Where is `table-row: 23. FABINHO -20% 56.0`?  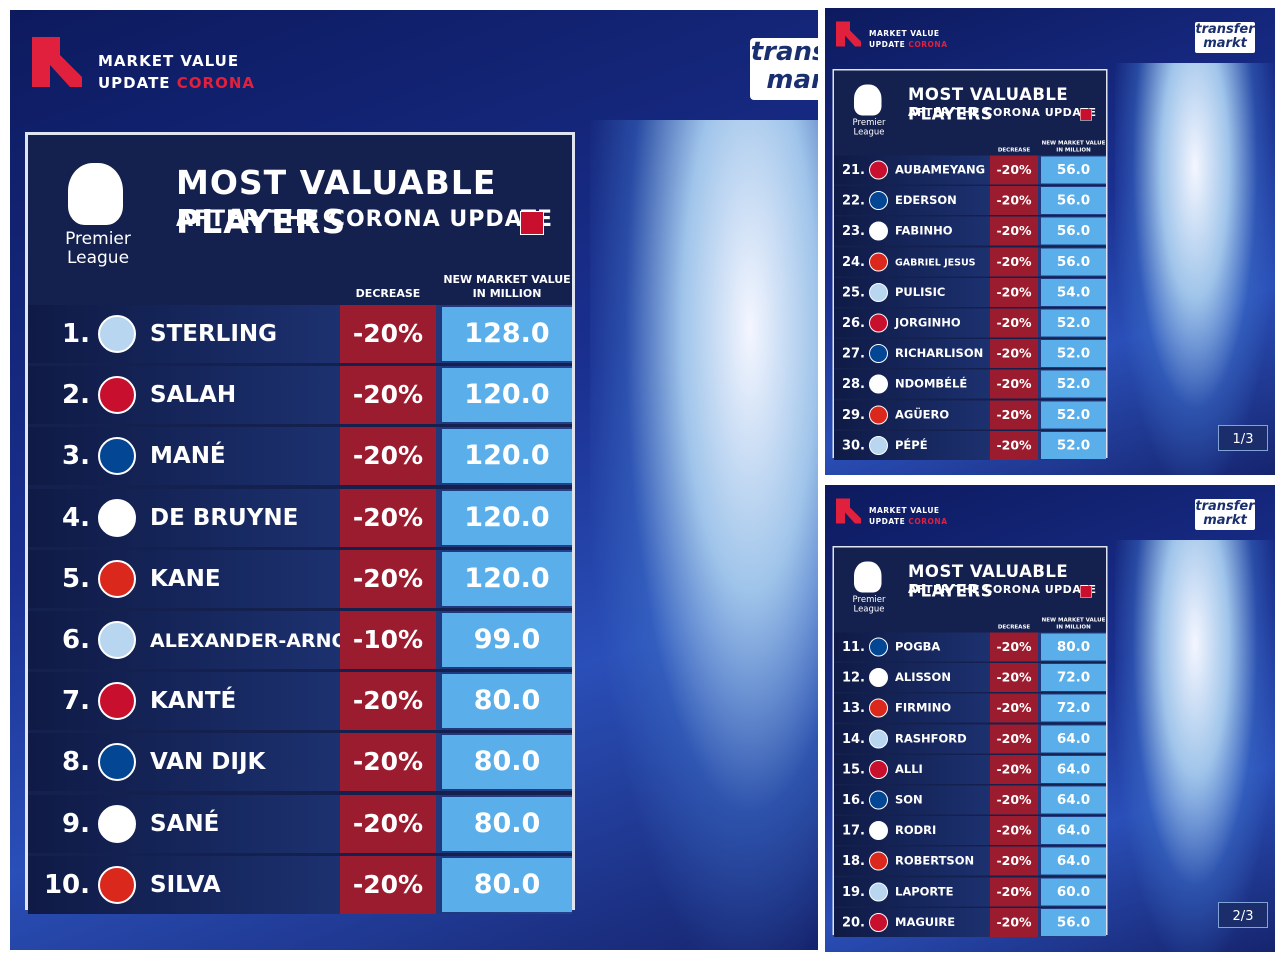 table-row: 23. FABINHO -20% 56.0 is located at coordinates (970, 231).